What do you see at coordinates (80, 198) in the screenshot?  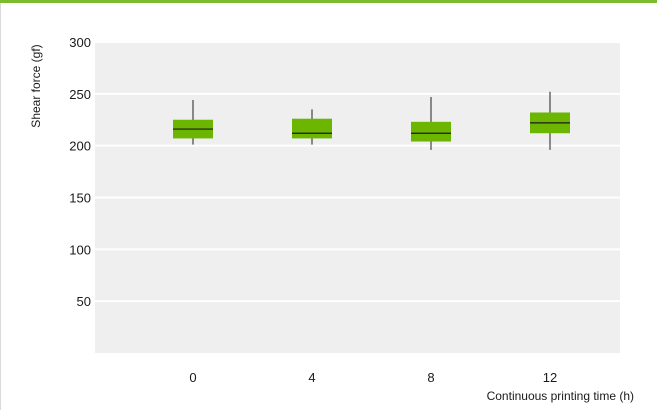 I see `y-tick-150: 150` at bounding box center [80, 198].